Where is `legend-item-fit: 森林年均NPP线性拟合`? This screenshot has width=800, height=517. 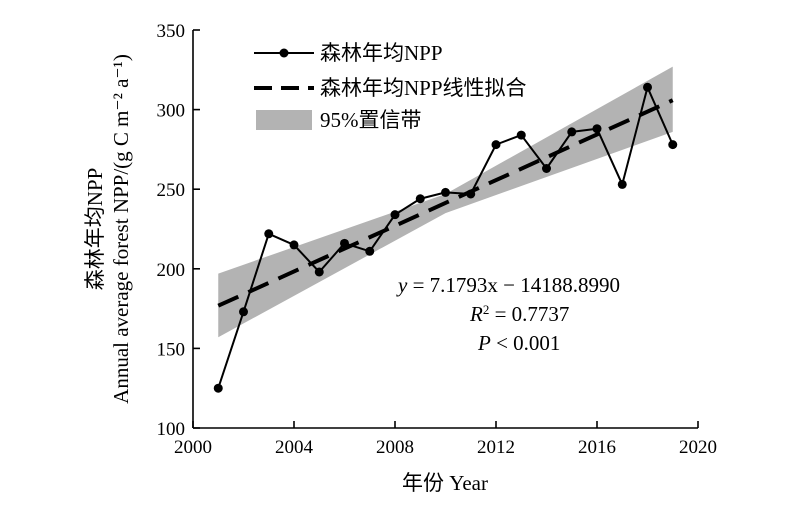
legend-item-fit: 森林年均NPP线性拟合 is located at coordinates (390, 88).